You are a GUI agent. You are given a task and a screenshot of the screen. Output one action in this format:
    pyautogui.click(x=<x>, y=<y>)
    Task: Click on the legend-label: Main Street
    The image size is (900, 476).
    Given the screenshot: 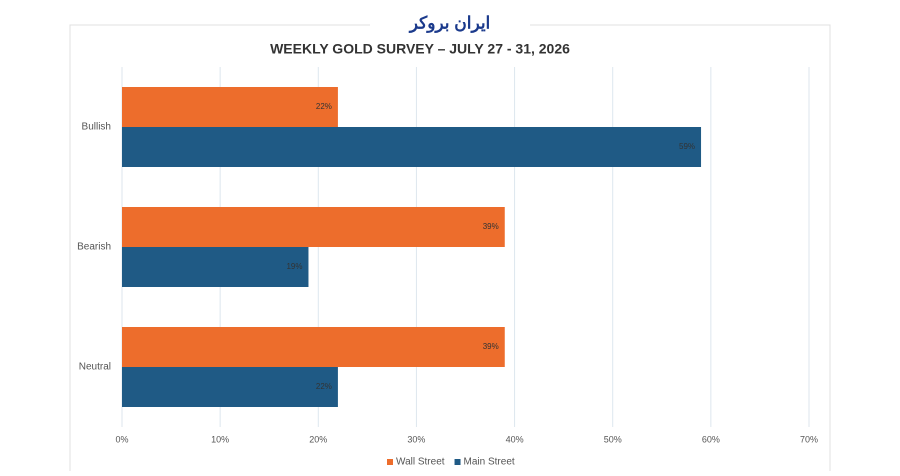 What is the action you would take?
    pyautogui.click(x=489, y=462)
    